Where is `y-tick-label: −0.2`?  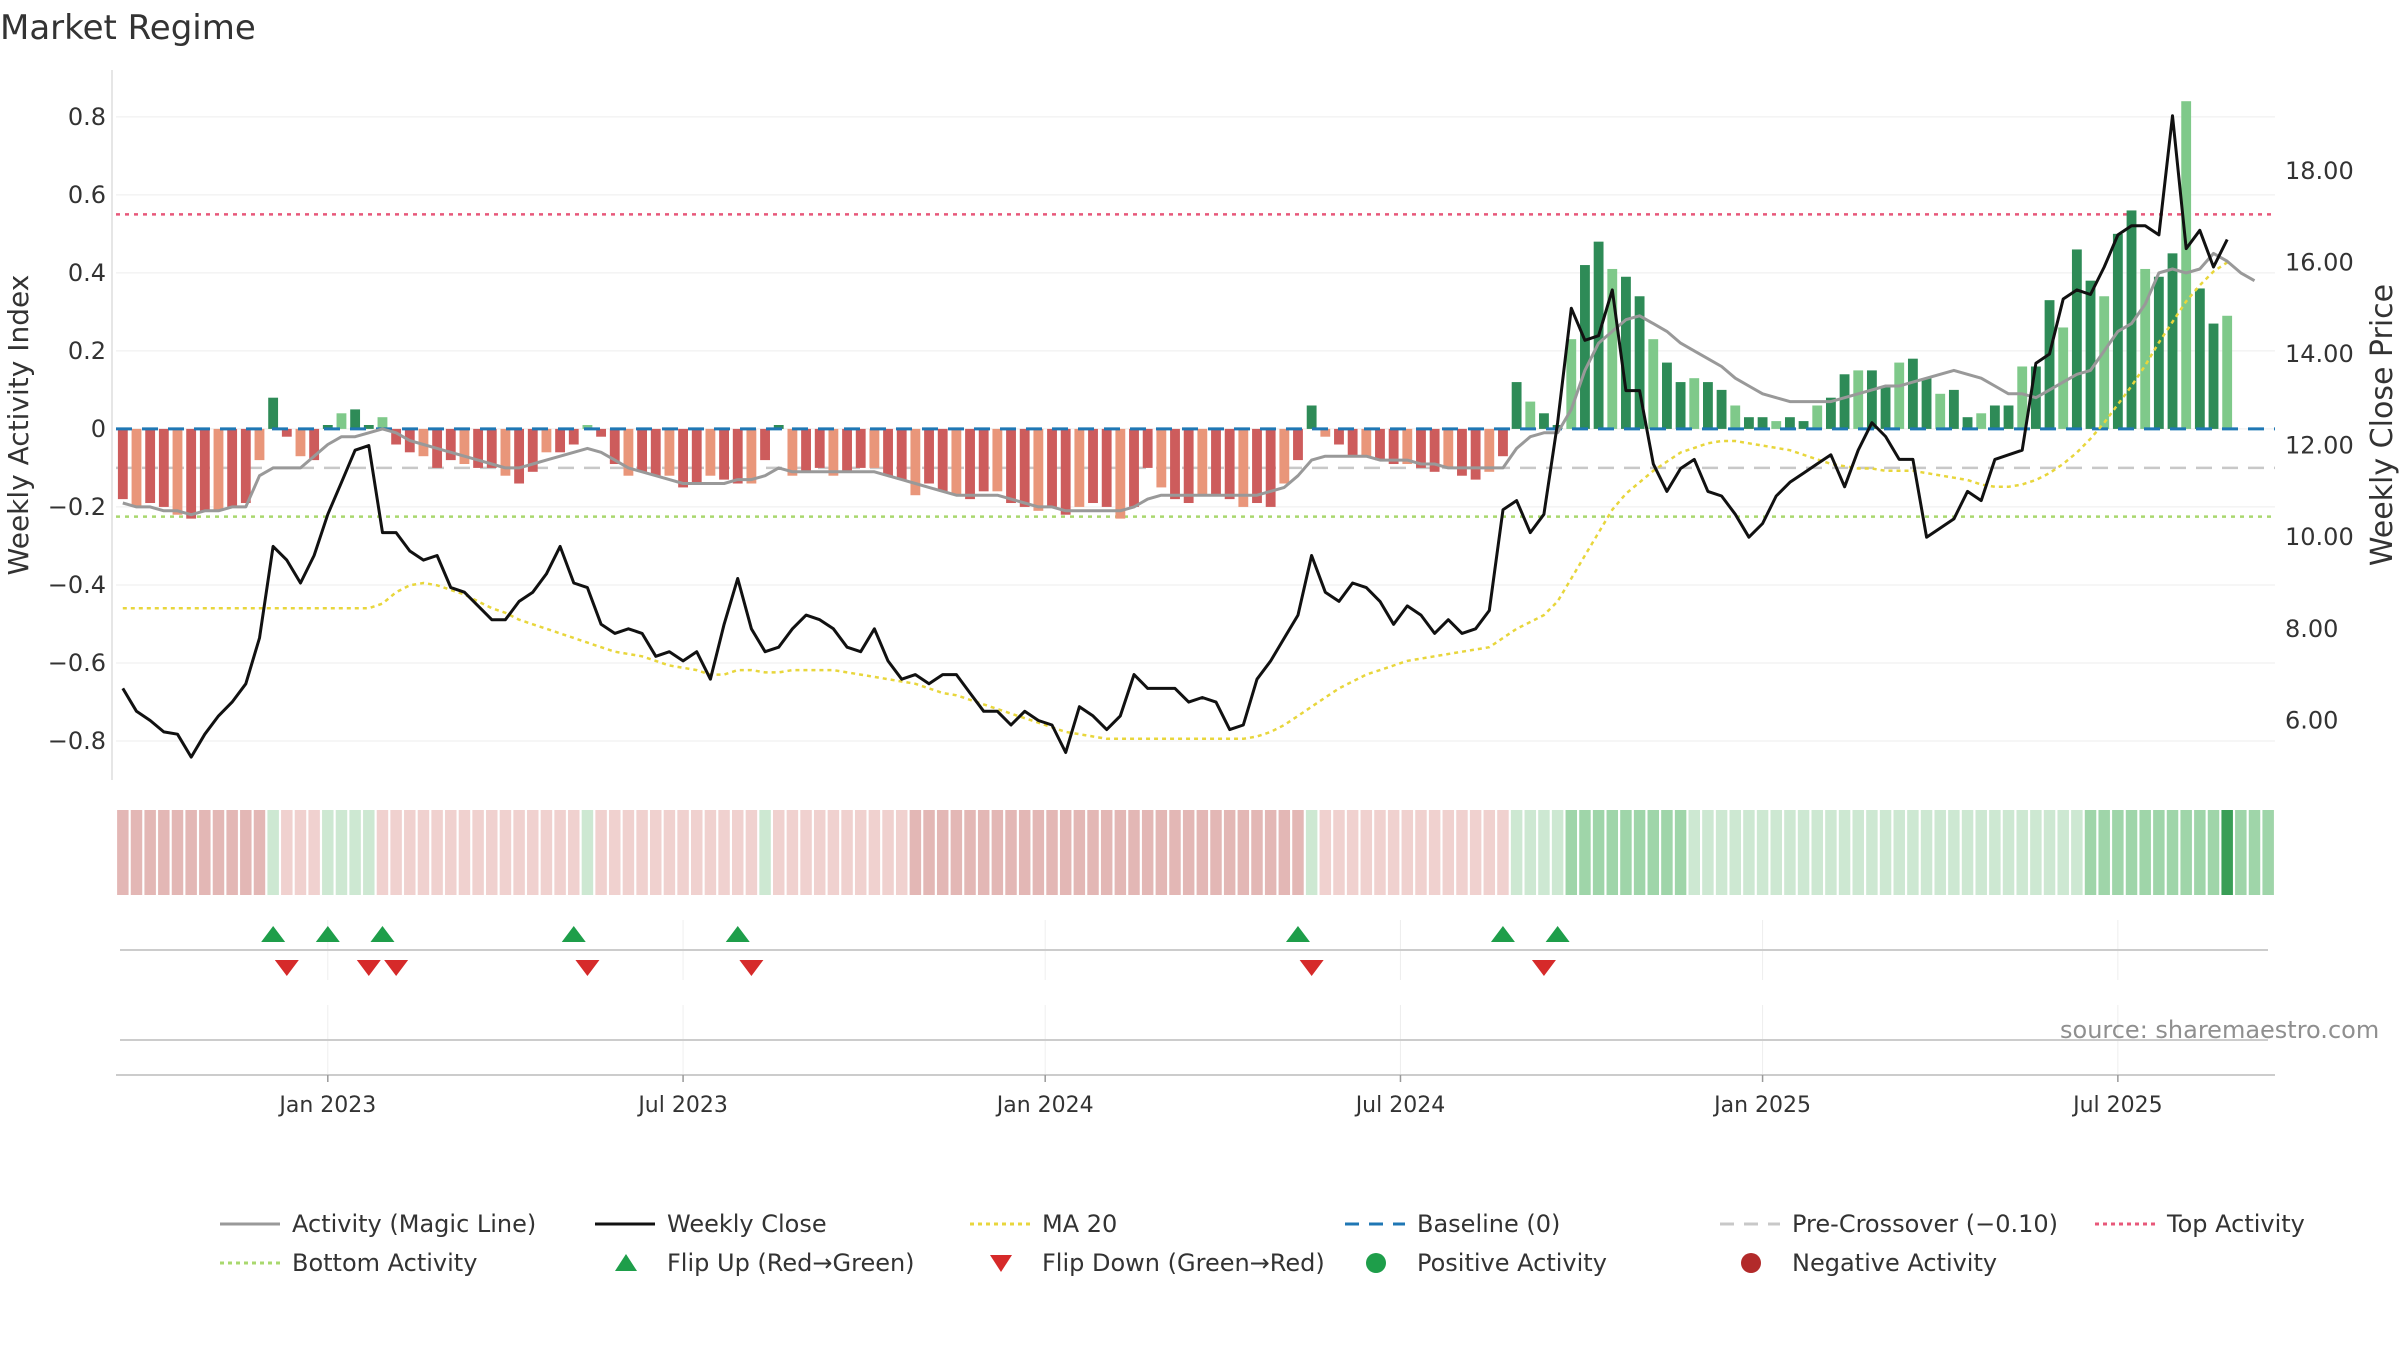
y-tick-label: −0.2 is located at coordinates (77, 507).